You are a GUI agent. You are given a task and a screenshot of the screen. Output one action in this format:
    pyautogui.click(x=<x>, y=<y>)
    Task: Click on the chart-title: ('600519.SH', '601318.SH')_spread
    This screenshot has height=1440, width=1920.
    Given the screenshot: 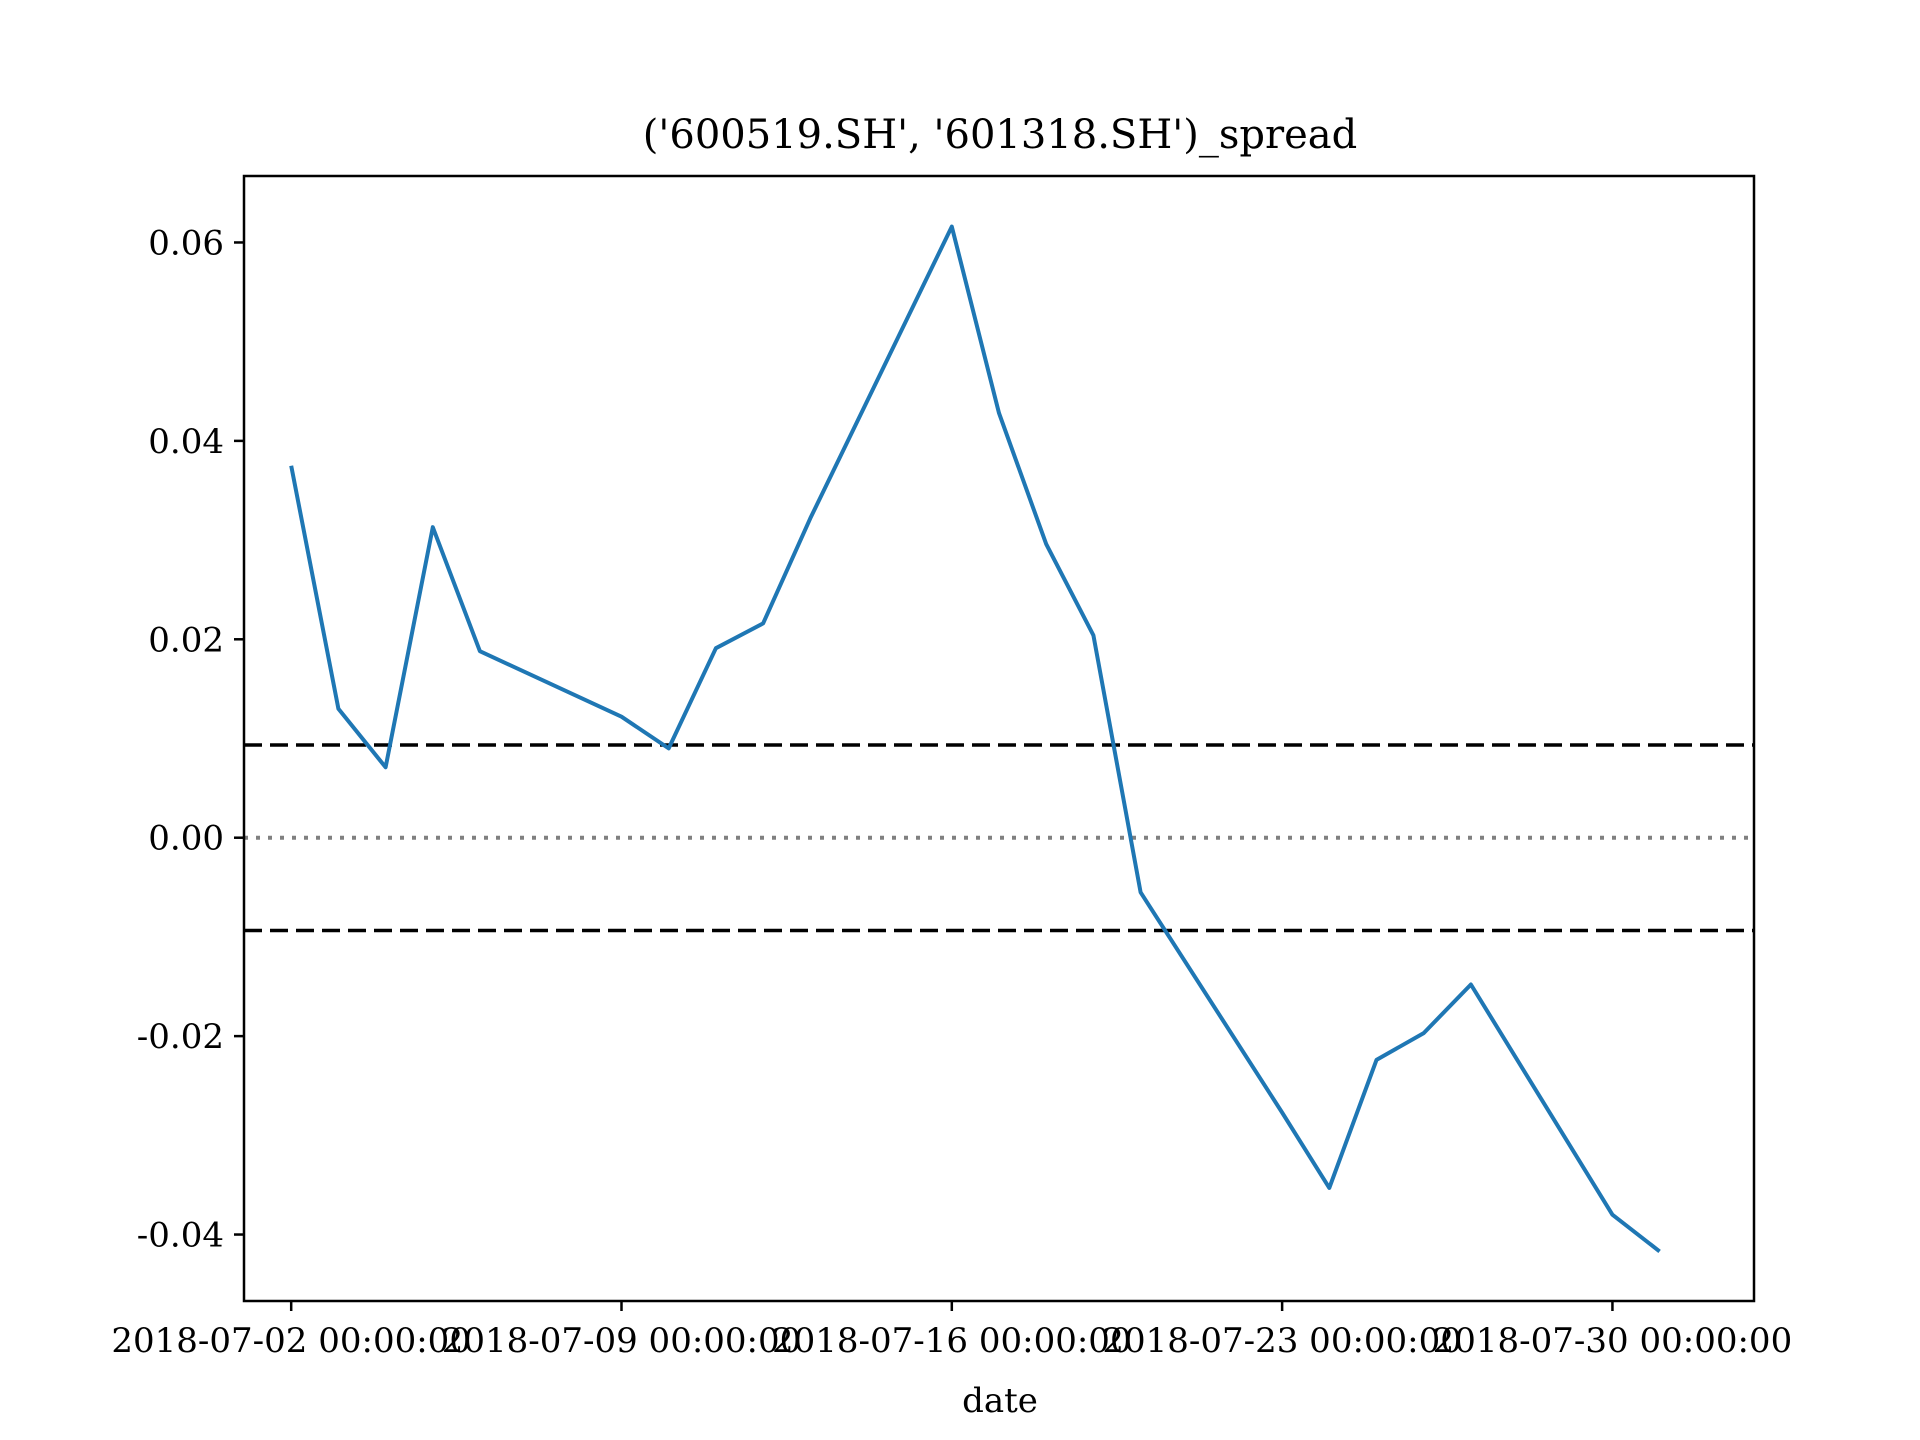 What is the action you would take?
    pyautogui.click(x=1000, y=135)
    